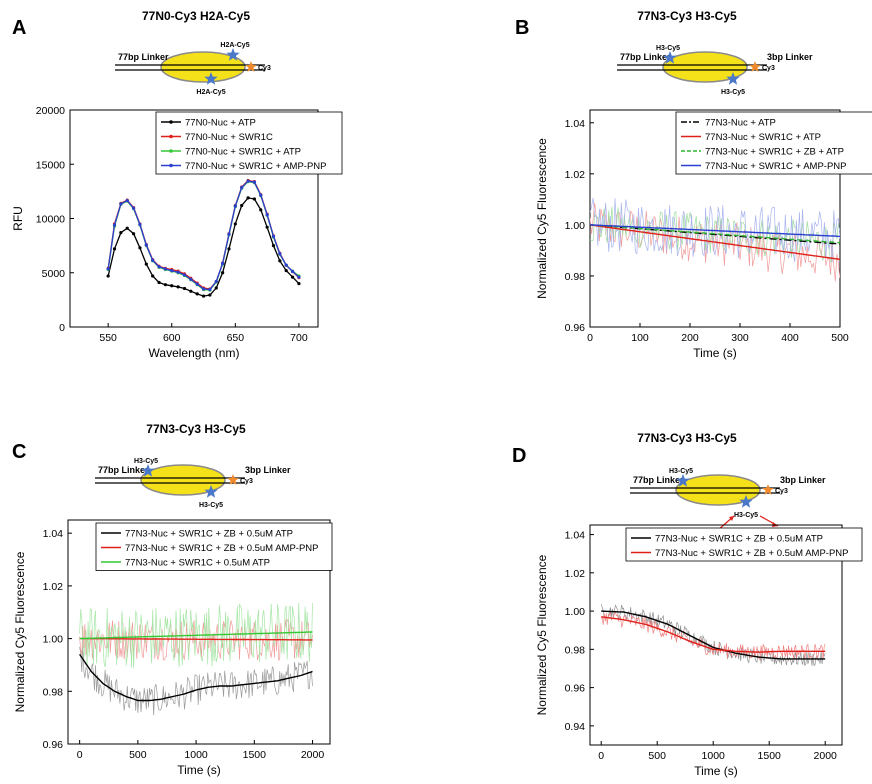 The image size is (872, 784). I want to click on panel-title: 77N3-Cy3 H3-Cy5, so click(687, 16).